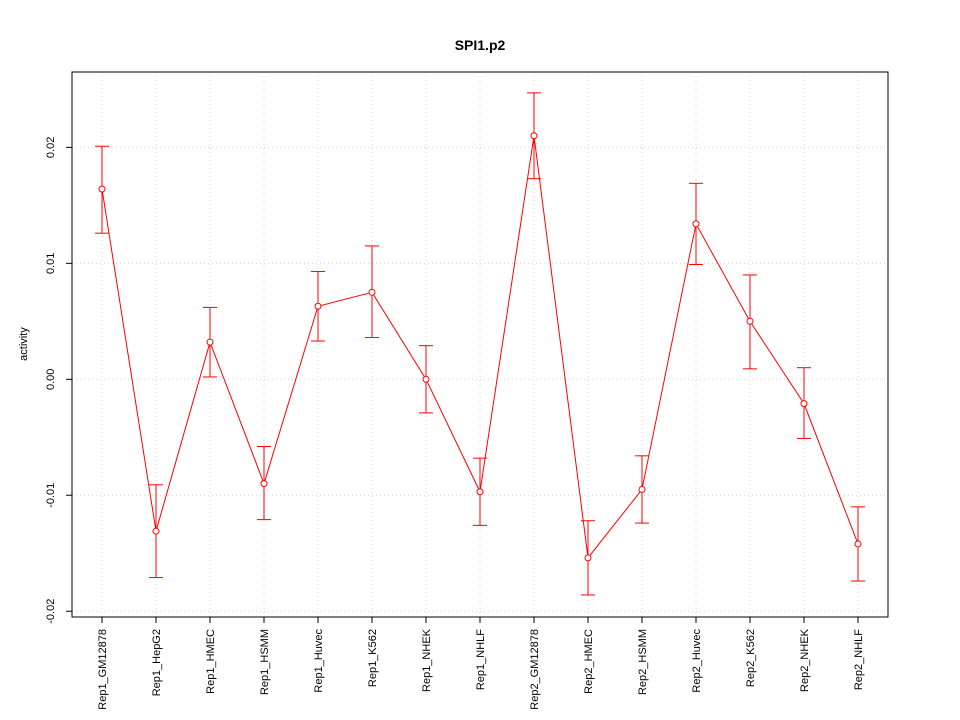 The width and height of the screenshot is (960, 720). Describe the element at coordinates (24, 344) in the screenshot. I see `y-axis-label: activity` at that location.